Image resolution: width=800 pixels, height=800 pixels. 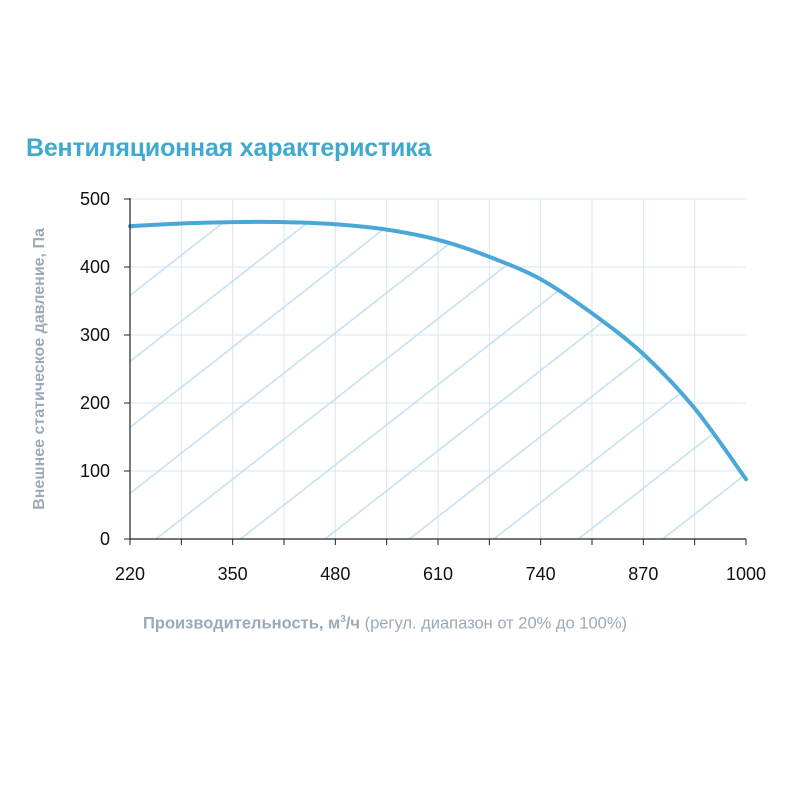 What do you see at coordinates (95, 403) in the screenshot?
I see `y-tick-label: 200` at bounding box center [95, 403].